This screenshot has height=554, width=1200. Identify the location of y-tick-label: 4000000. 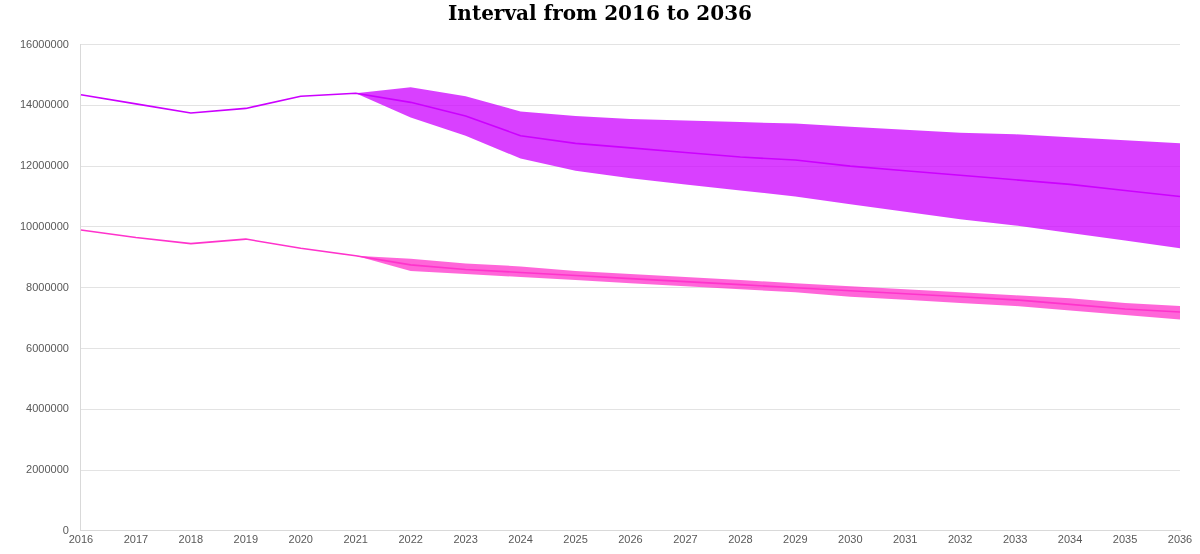
(47, 408).